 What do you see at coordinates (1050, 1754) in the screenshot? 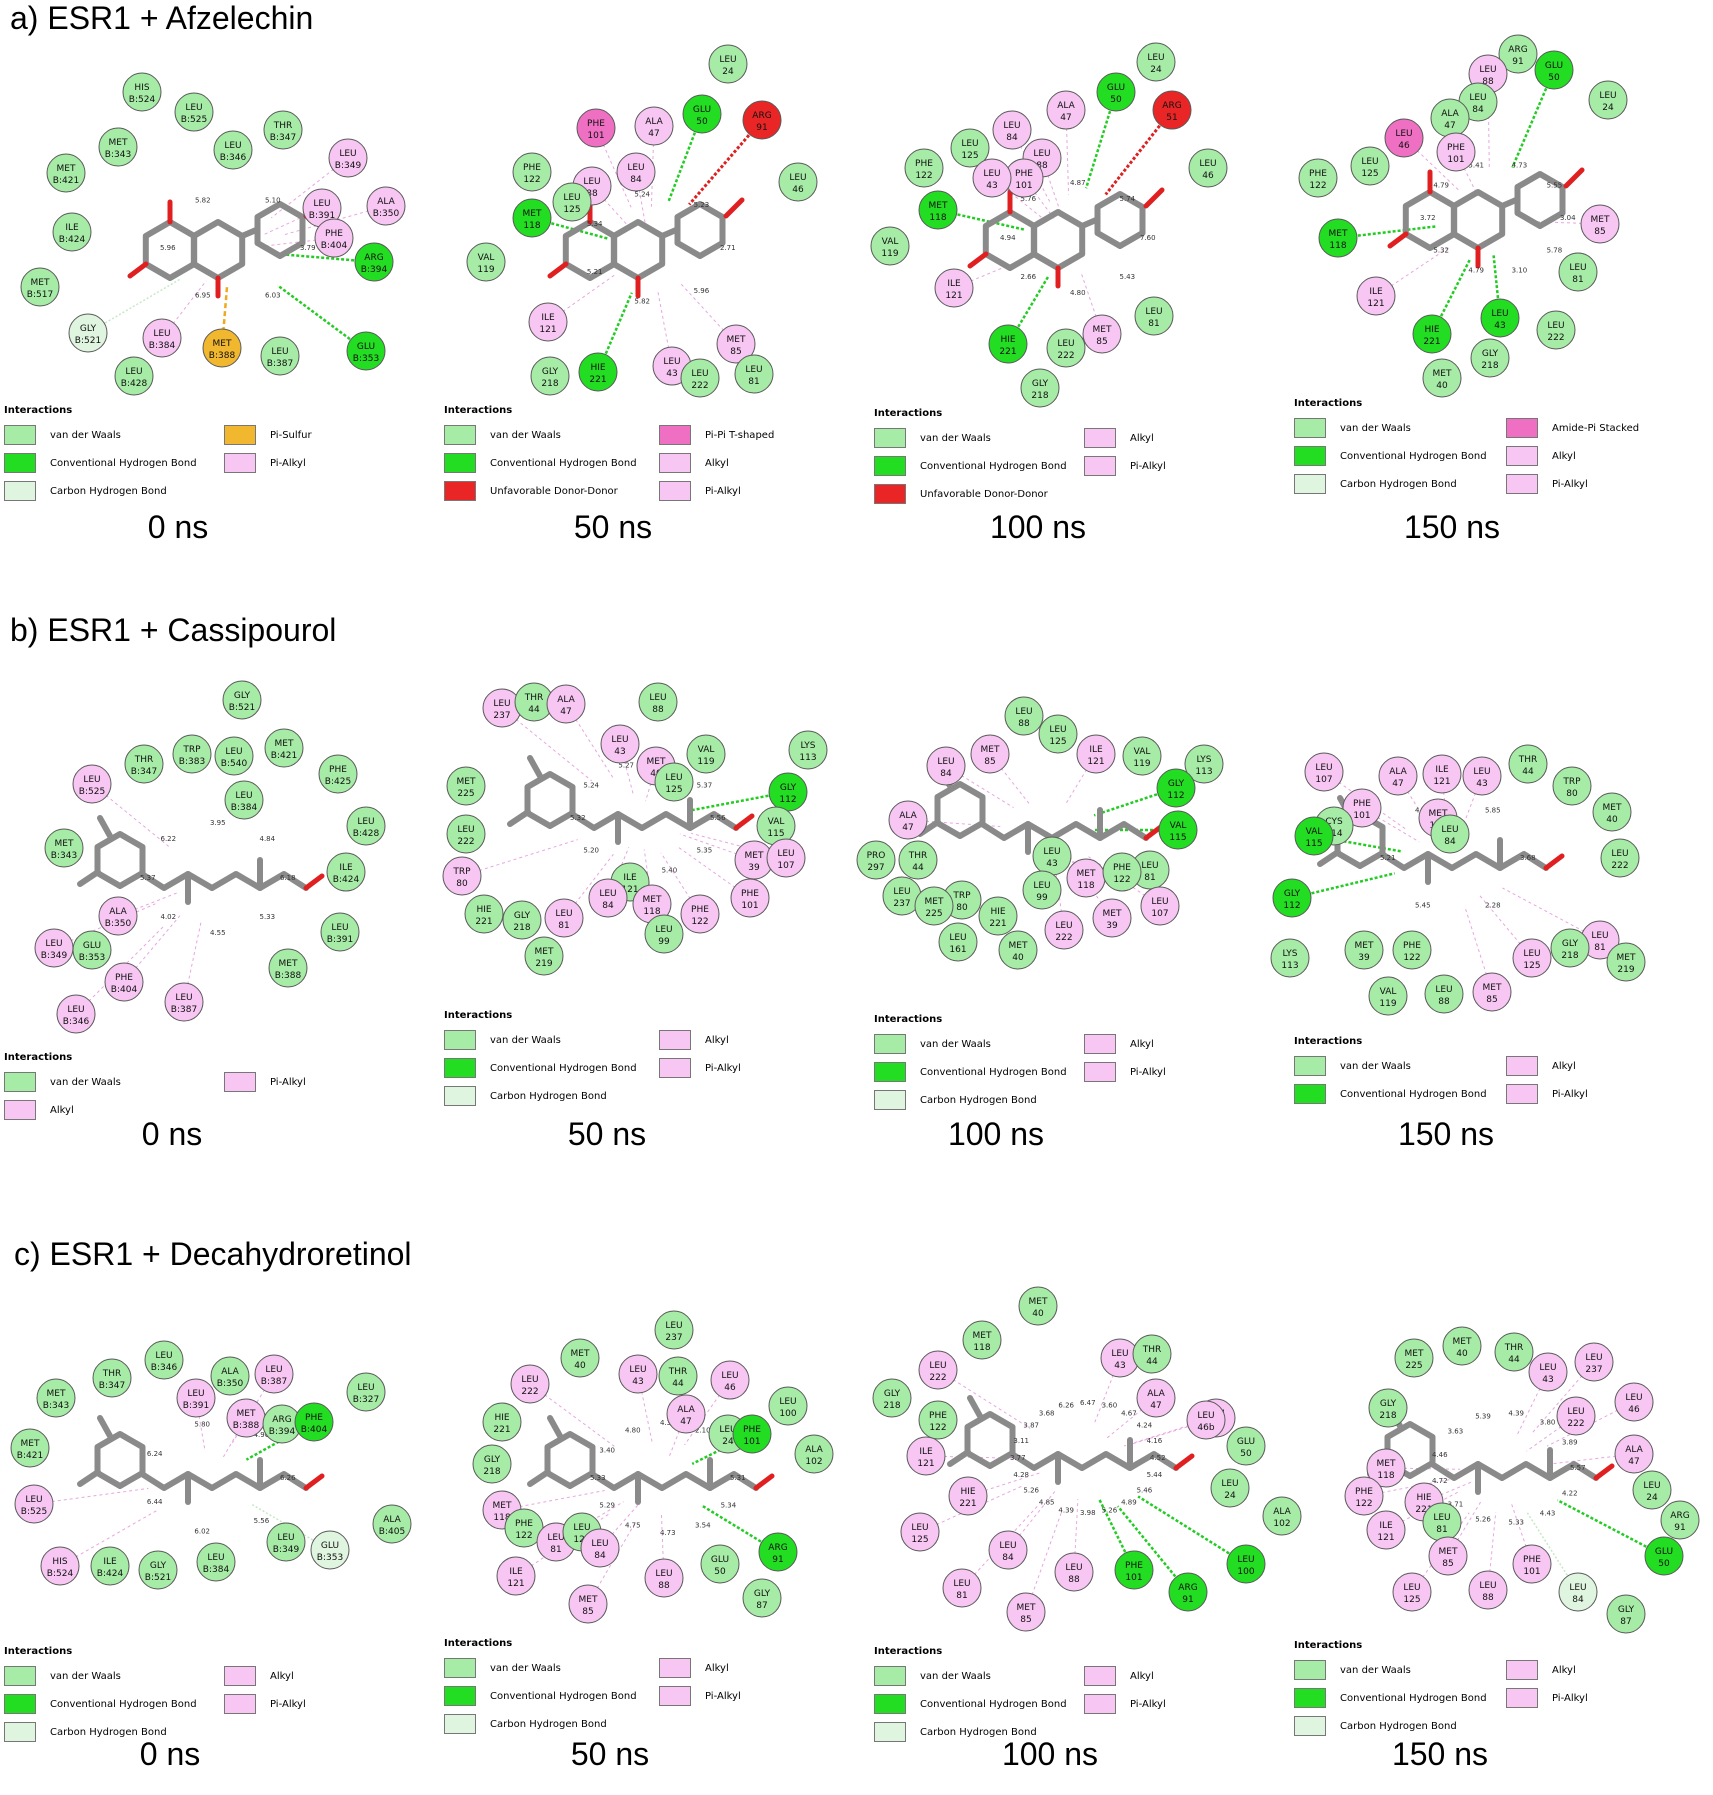
I see `time-label: 100 ns` at bounding box center [1050, 1754].